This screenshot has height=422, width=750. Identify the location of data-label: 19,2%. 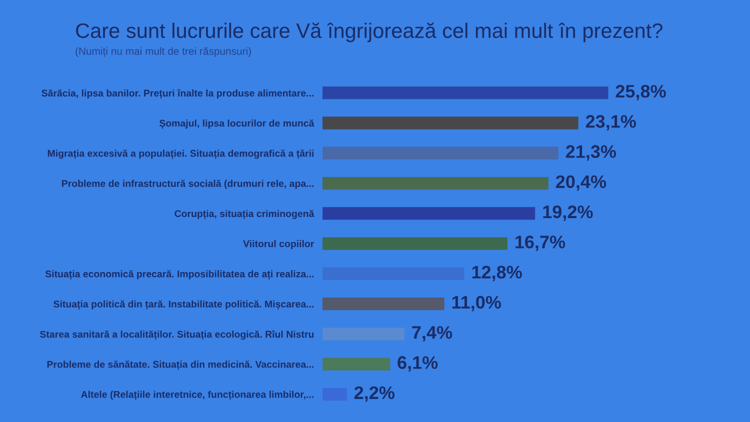
(568, 213).